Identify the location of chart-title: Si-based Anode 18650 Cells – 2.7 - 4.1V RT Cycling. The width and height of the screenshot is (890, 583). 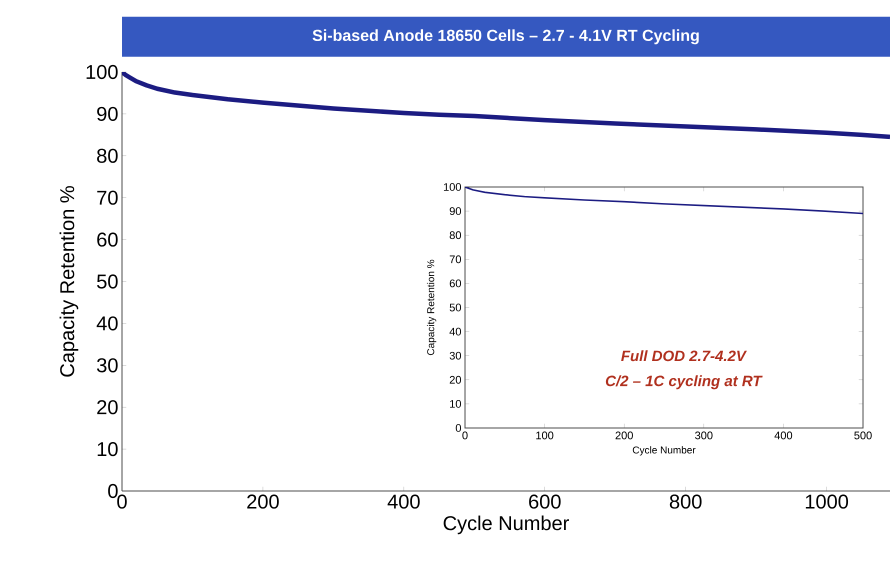
(505, 36).